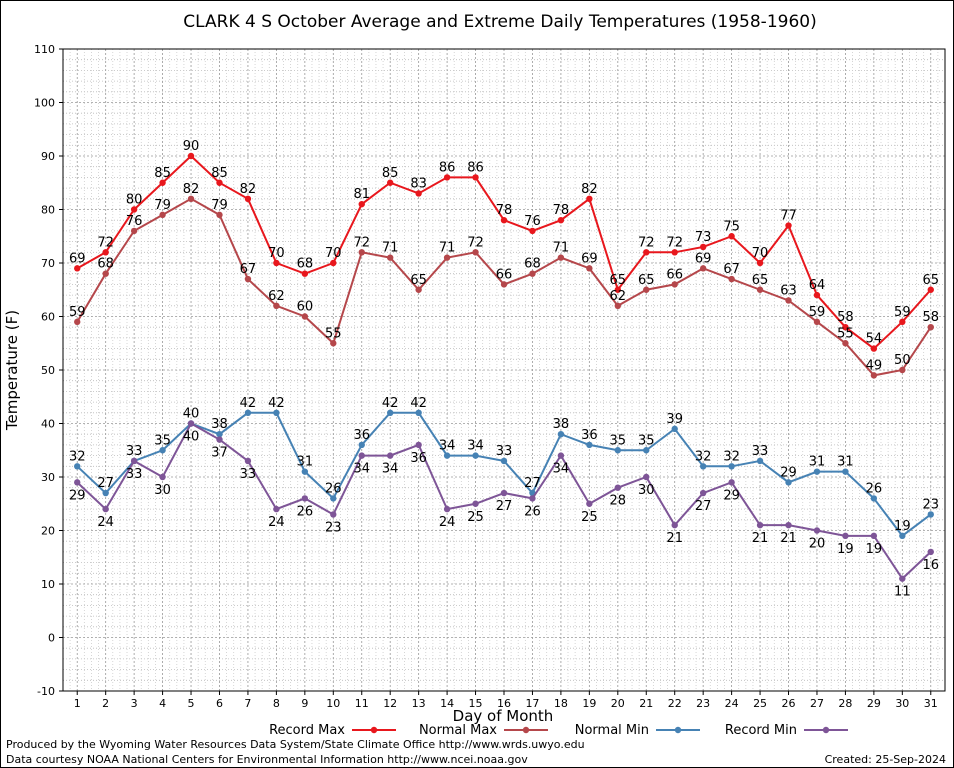 This screenshot has height=768, width=954. What do you see at coordinates (826, 730) in the screenshot?
I see `legend-marker-record-min` at bounding box center [826, 730].